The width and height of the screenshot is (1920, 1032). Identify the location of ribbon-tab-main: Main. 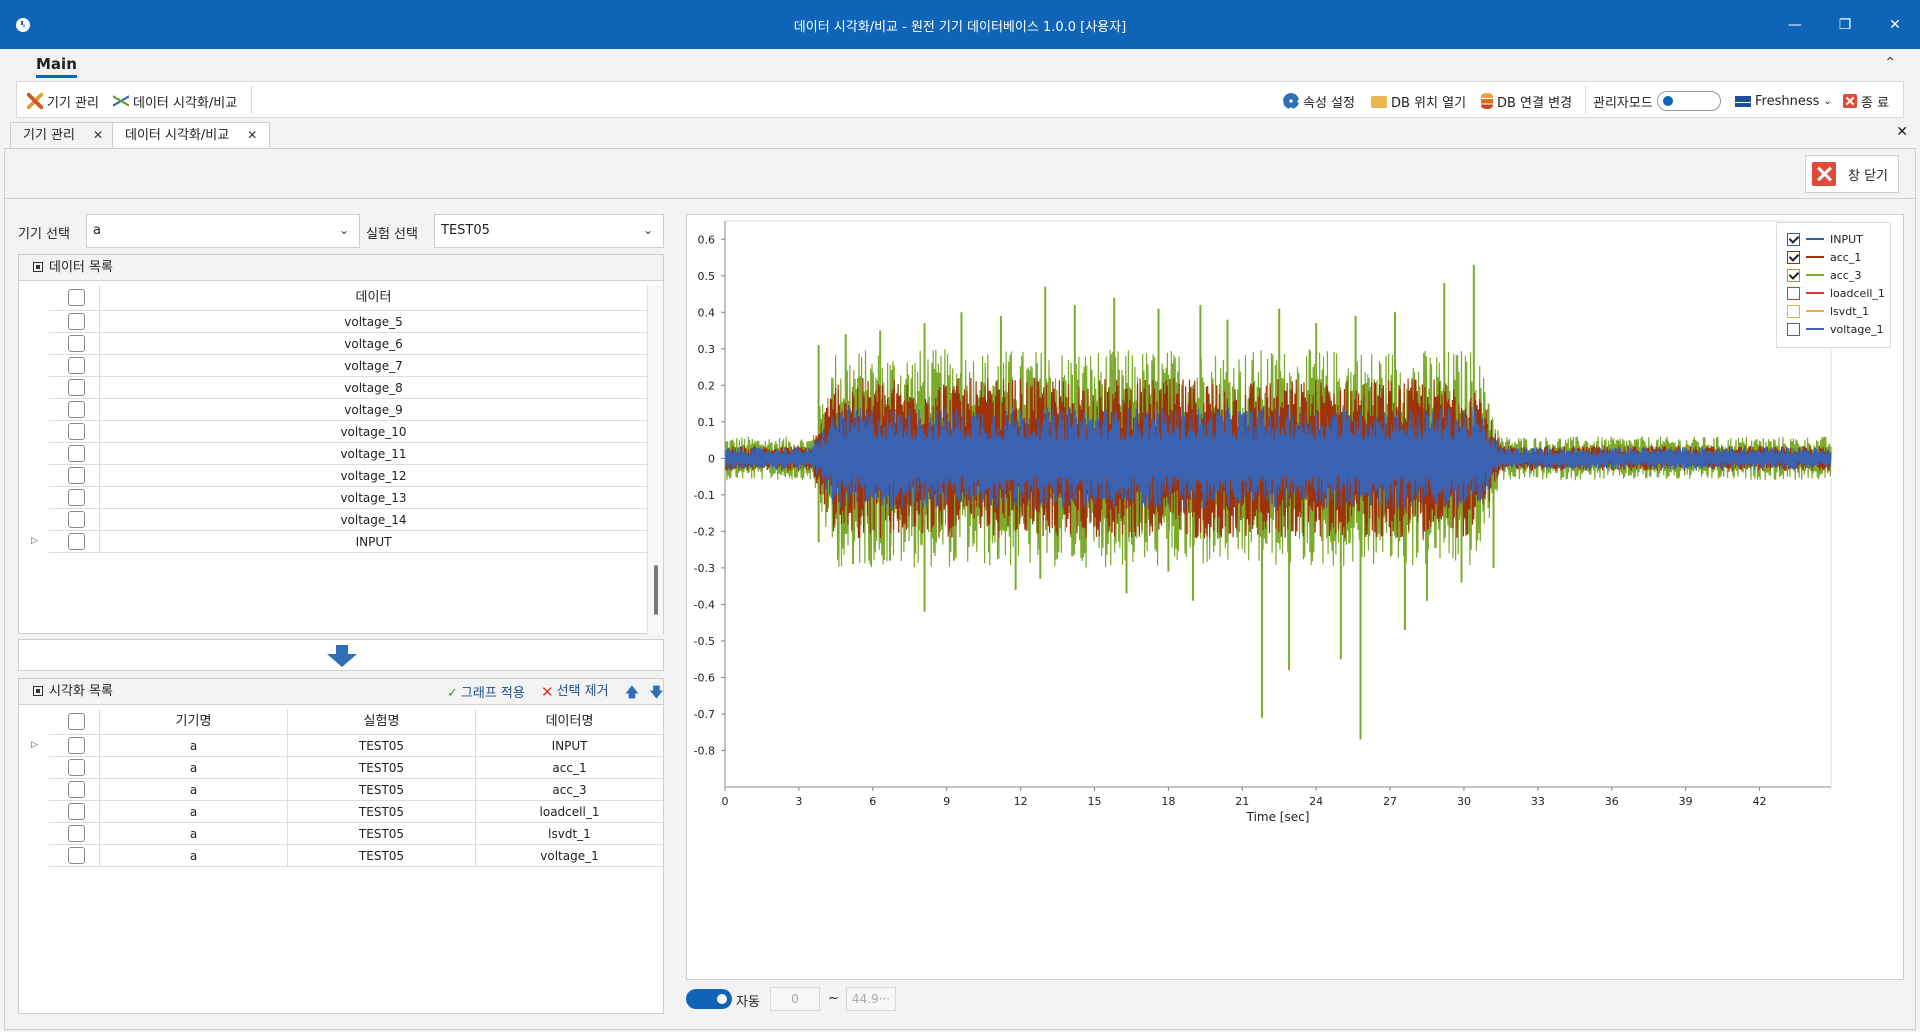
(56, 66).